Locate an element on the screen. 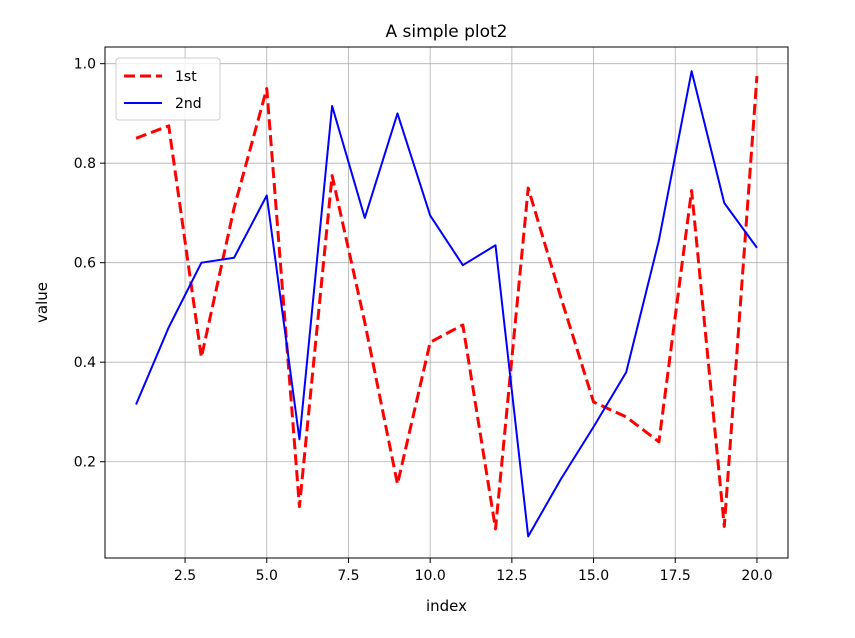 Image resolution: width=855 pixels, height=638 pixels. legend: 1st 2nd is located at coordinates (168, 89).